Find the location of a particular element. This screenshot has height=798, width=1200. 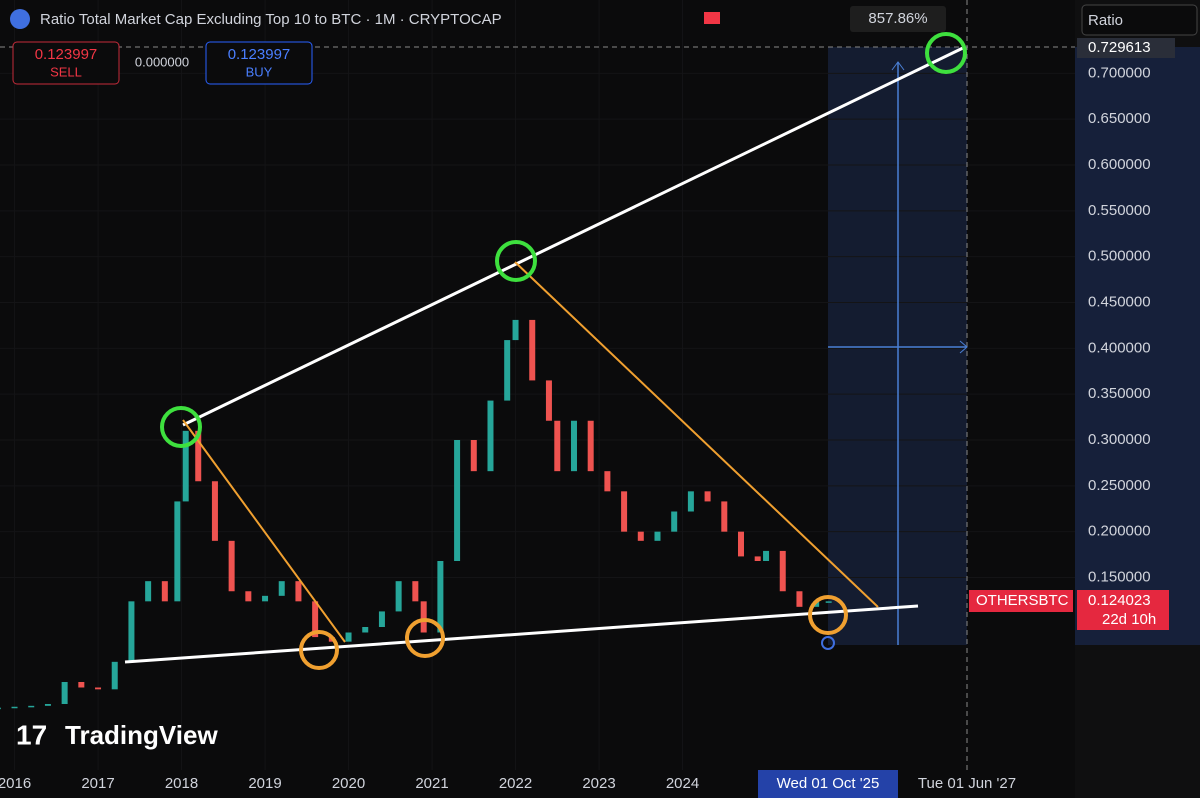

sell-label: SELL is located at coordinates (66, 71).